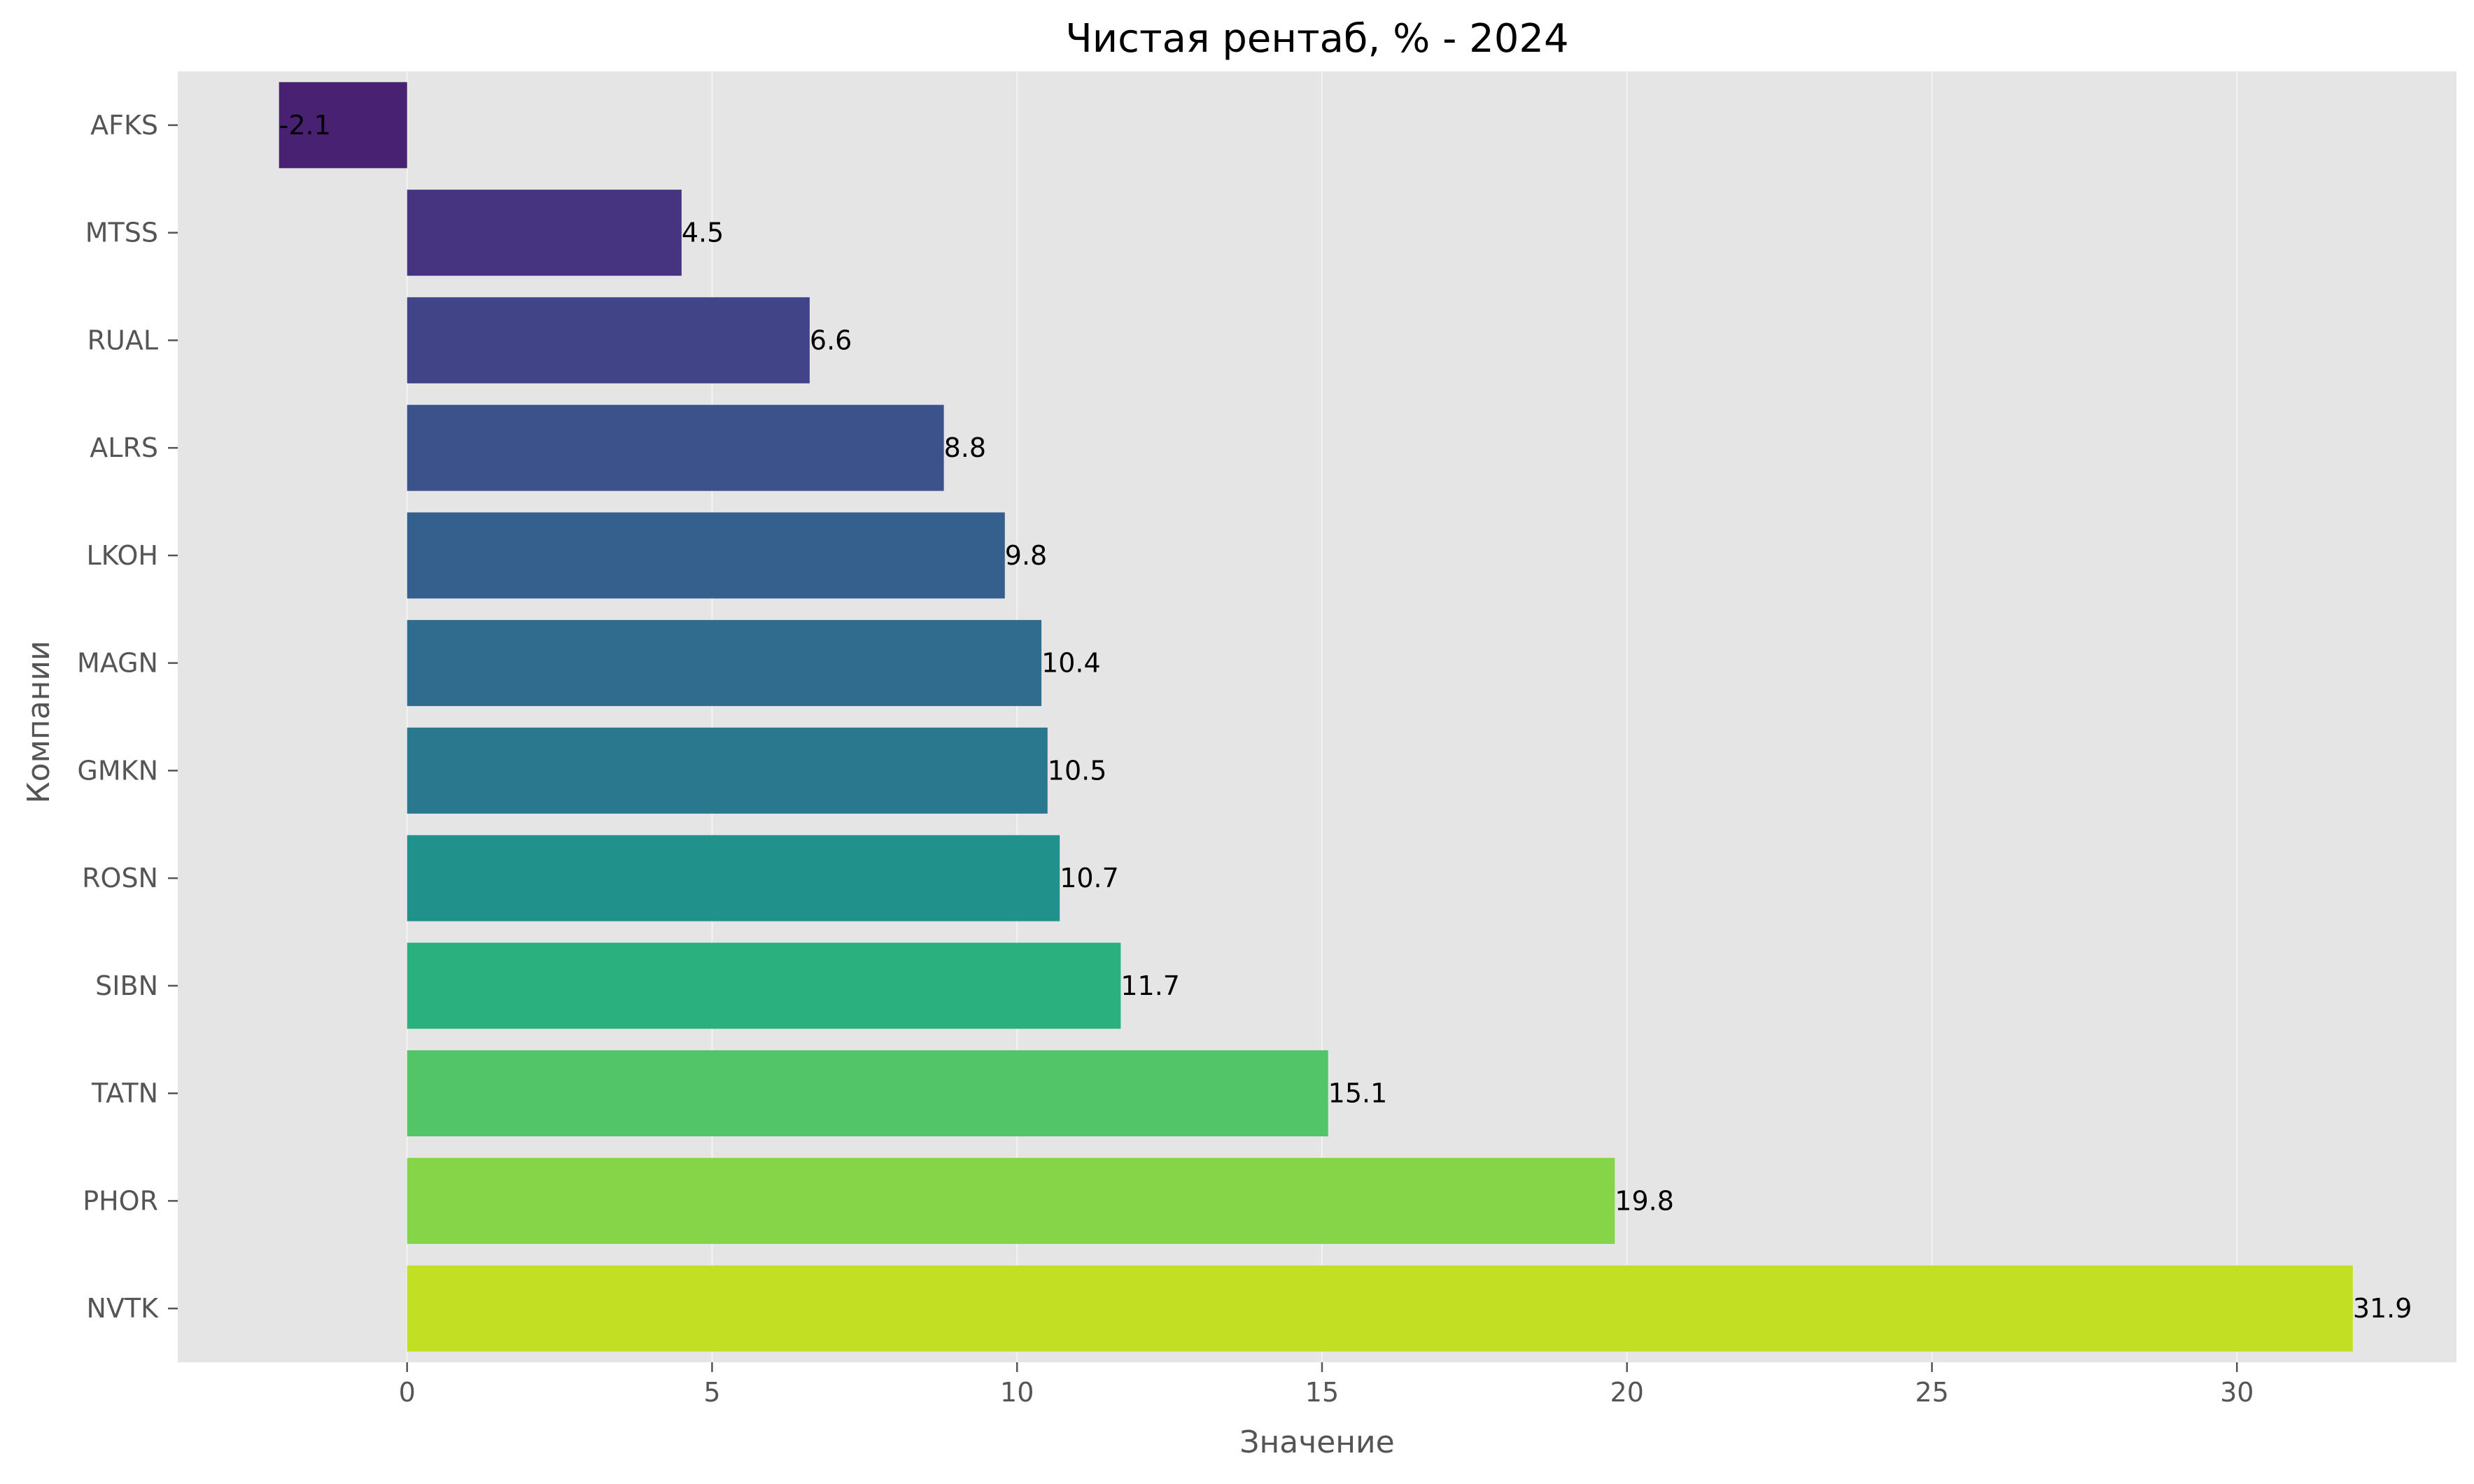 The height and width of the screenshot is (1484, 2474). What do you see at coordinates (1011, 1200) in the screenshot?
I see `bar-phor` at bounding box center [1011, 1200].